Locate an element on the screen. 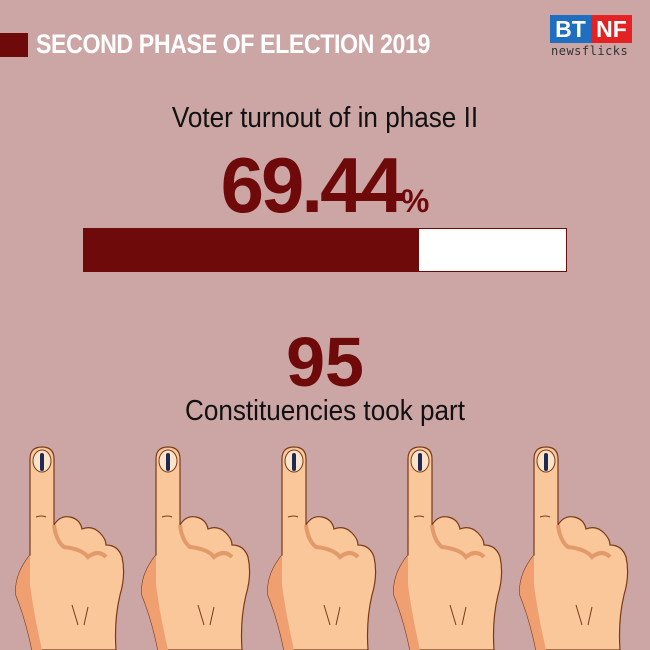 This screenshot has height=650, width=650. logo-tagline: newsflicks is located at coordinates (590, 51).